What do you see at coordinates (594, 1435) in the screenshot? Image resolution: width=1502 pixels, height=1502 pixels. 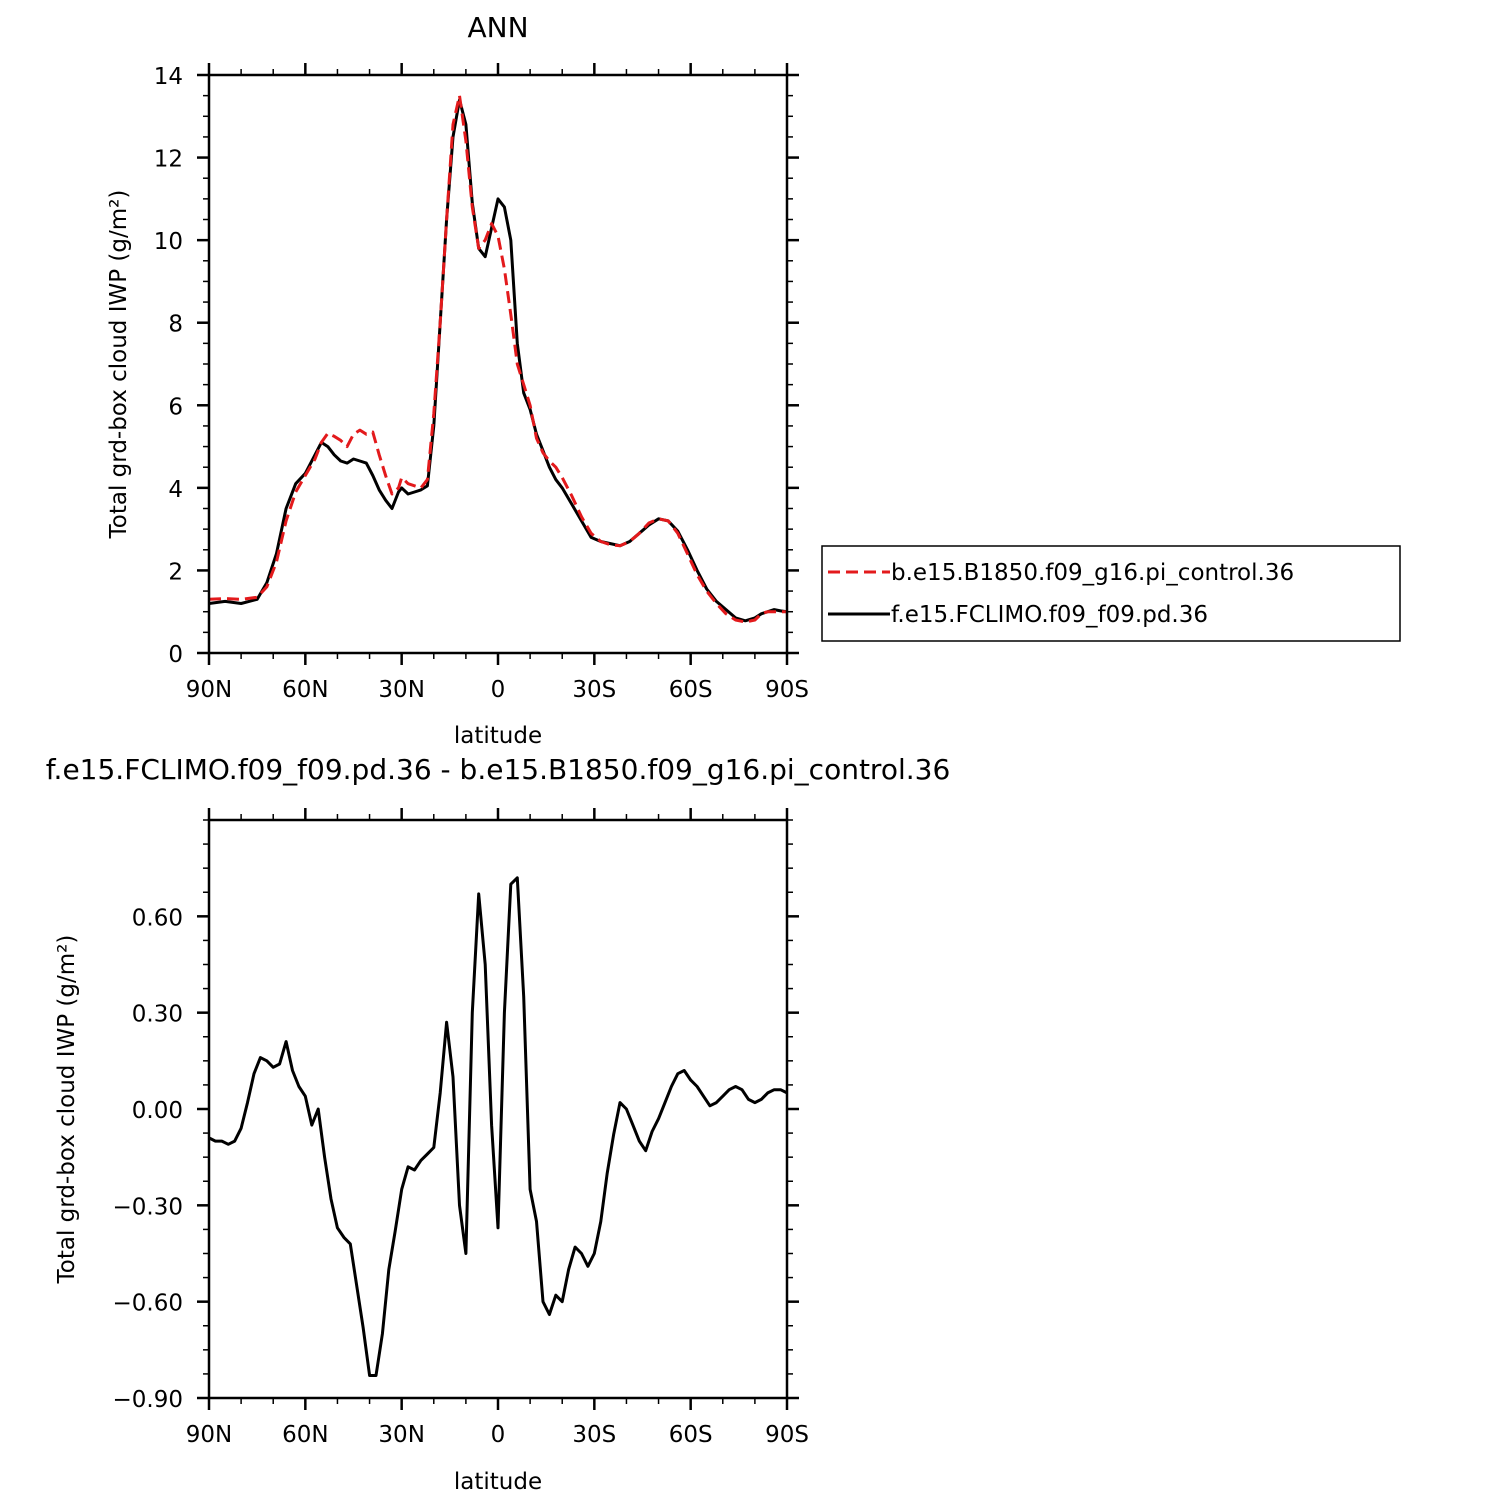 I see `bottom-x-tick-label: 30S` at bounding box center [594, 1435].